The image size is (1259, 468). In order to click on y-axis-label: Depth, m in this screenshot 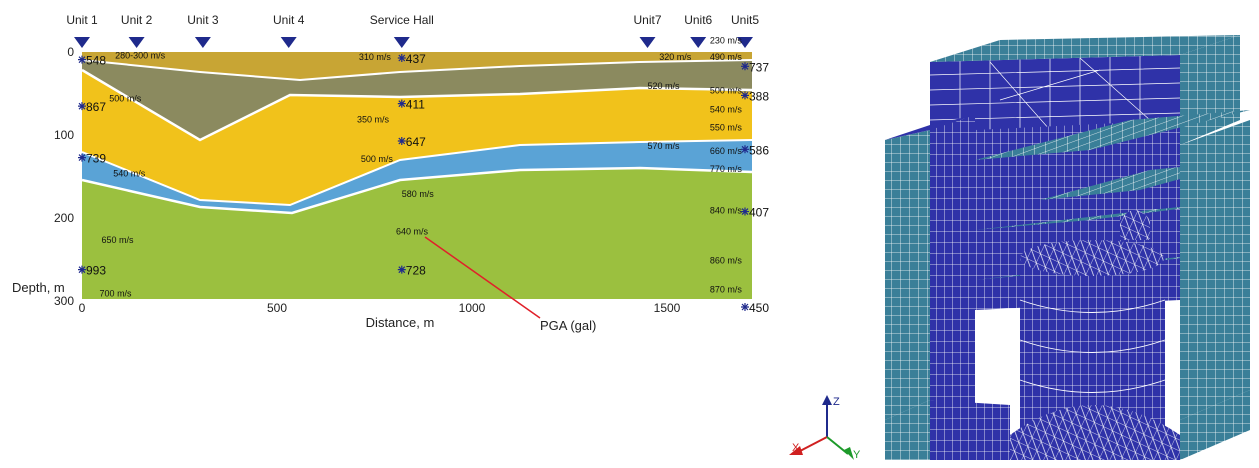, I will do `click(38, 287)`.